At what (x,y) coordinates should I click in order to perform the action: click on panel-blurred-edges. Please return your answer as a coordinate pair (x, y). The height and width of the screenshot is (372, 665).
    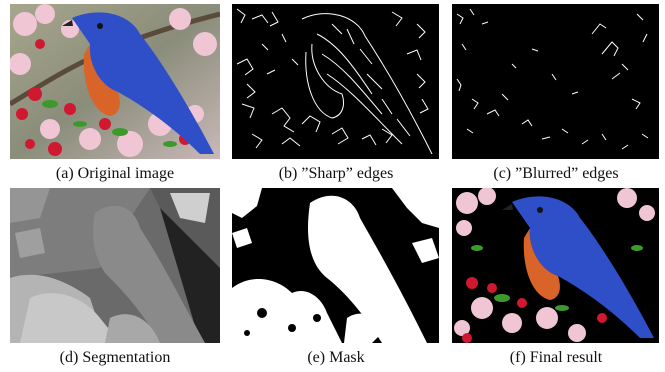
    Looking at the image, I should click on (555, 81).